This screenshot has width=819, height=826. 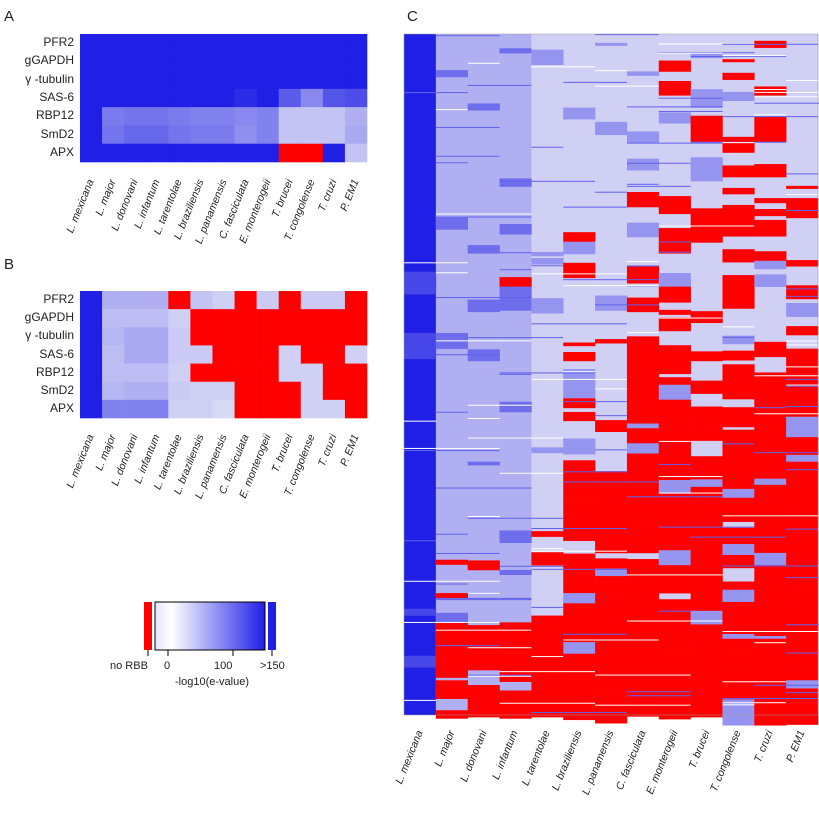 I want to click on heatmap-b-row-label: γ -tubulin, so click(x=49, y=335).